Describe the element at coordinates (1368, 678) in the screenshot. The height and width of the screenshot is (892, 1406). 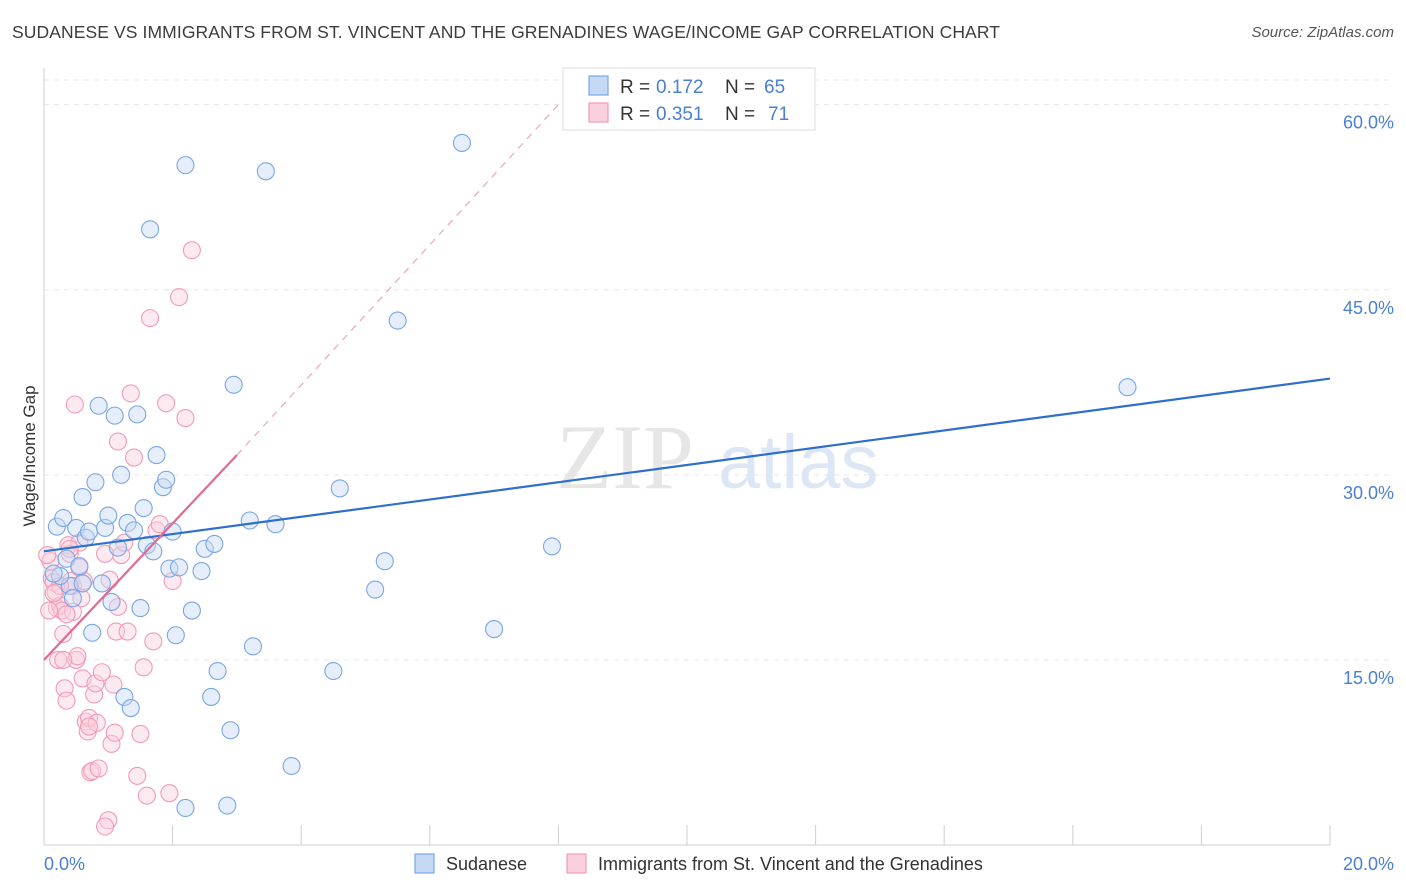
I see `y-tick-label-15: 15.0%` at that location.